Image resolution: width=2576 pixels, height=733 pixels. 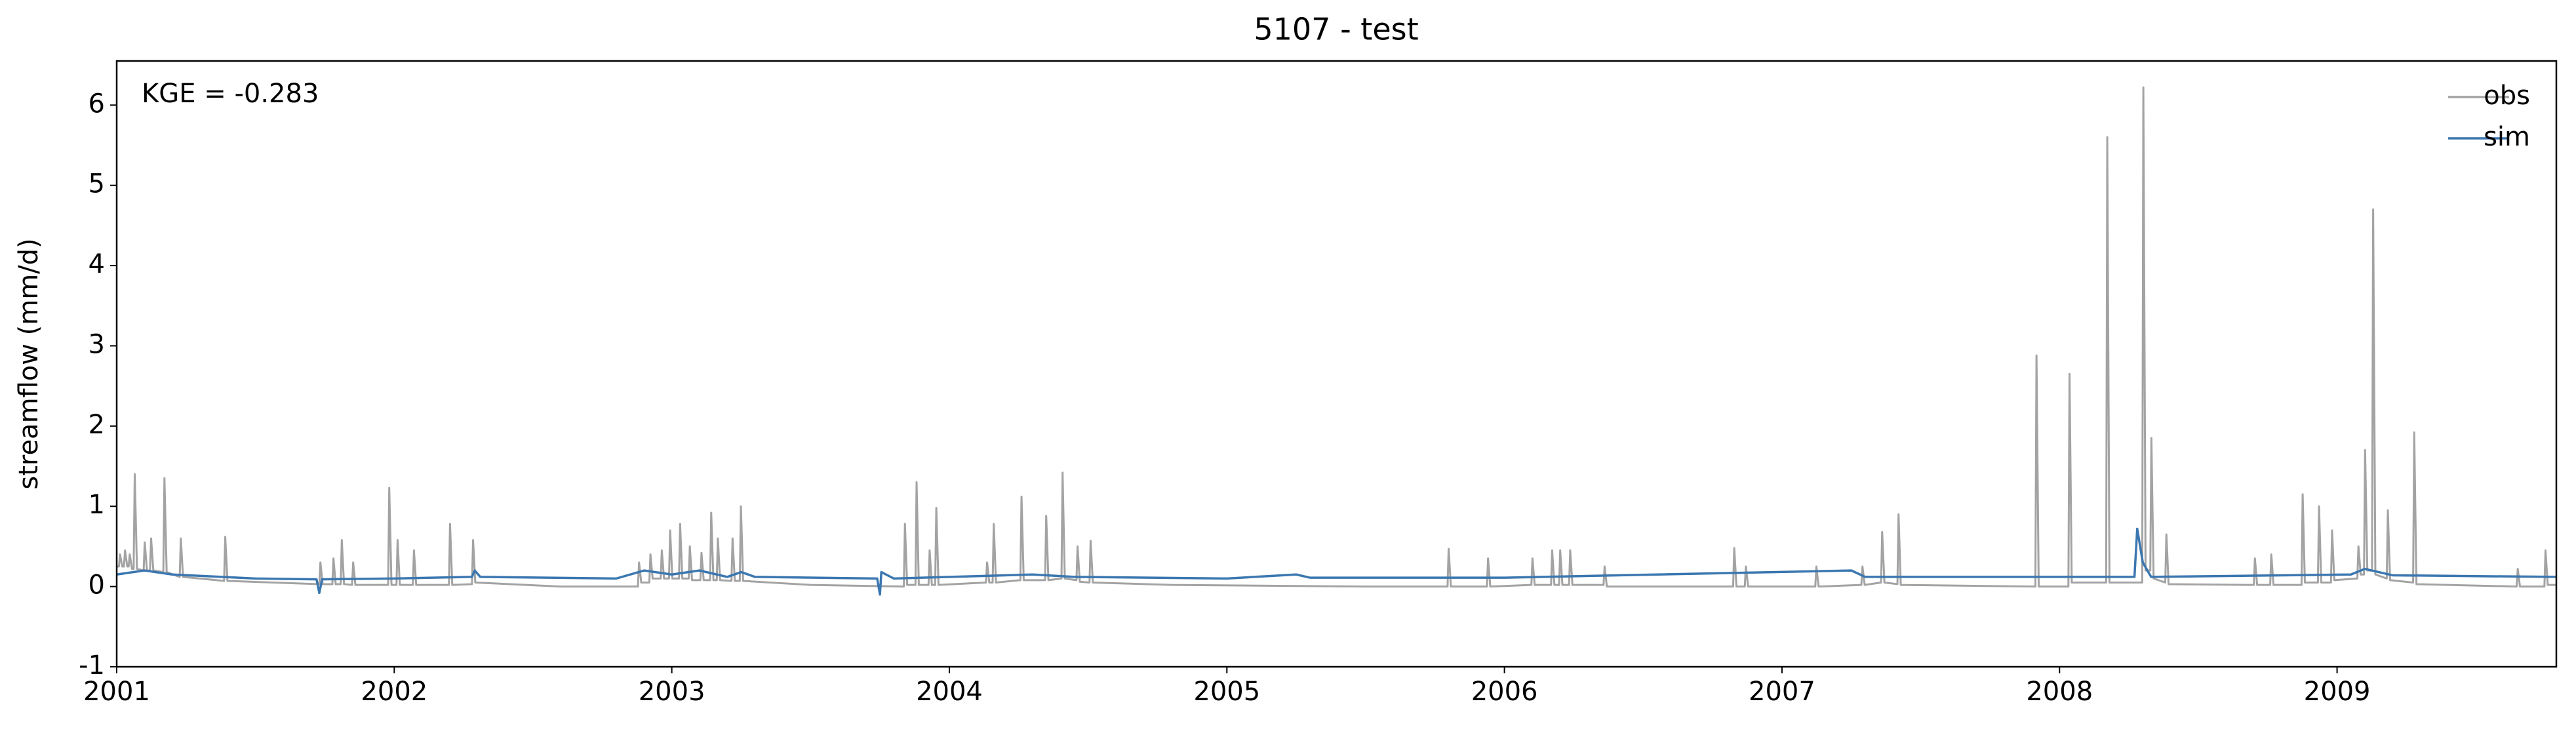 What do you see at coordinates (97, 585) in the screenshot?
I see `y-tick-label: 0` at bounding box center [97, 585].